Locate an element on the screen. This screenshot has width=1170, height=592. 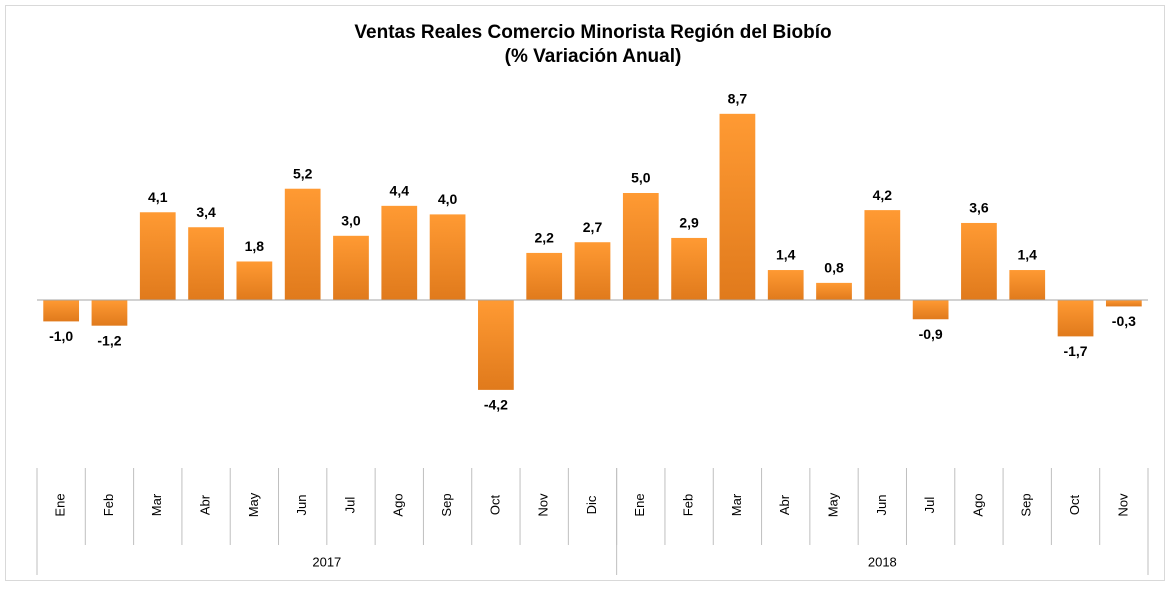
value-label: -0,3 is located at coordinates (1124, 321).